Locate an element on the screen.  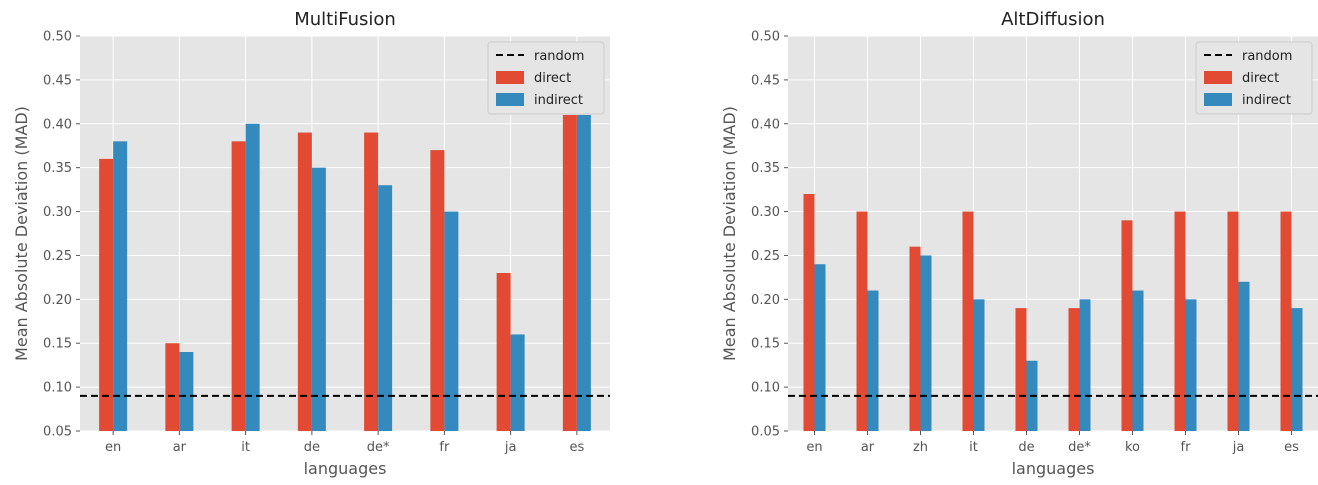
x-tick-label: zh is located at coordinates (920, 447).